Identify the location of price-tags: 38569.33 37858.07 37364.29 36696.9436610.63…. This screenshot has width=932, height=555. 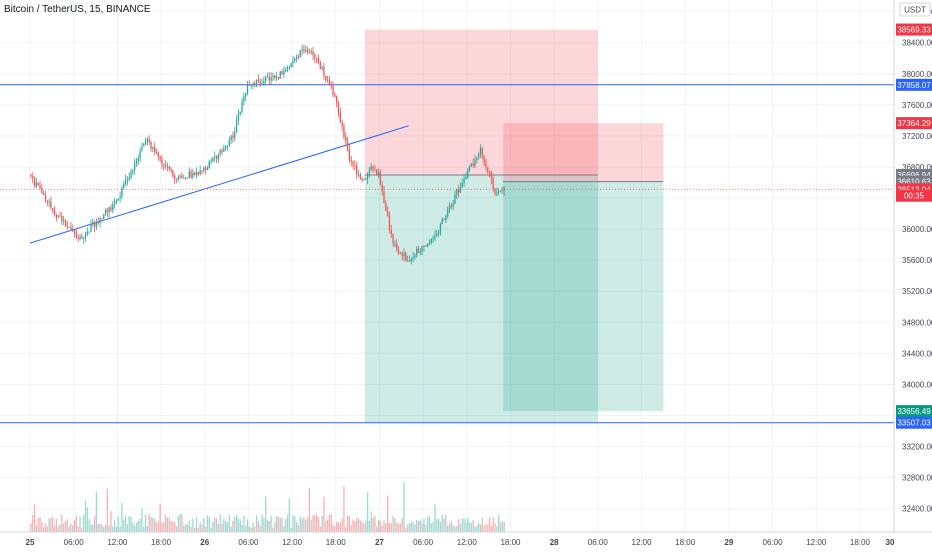
(914, 226).